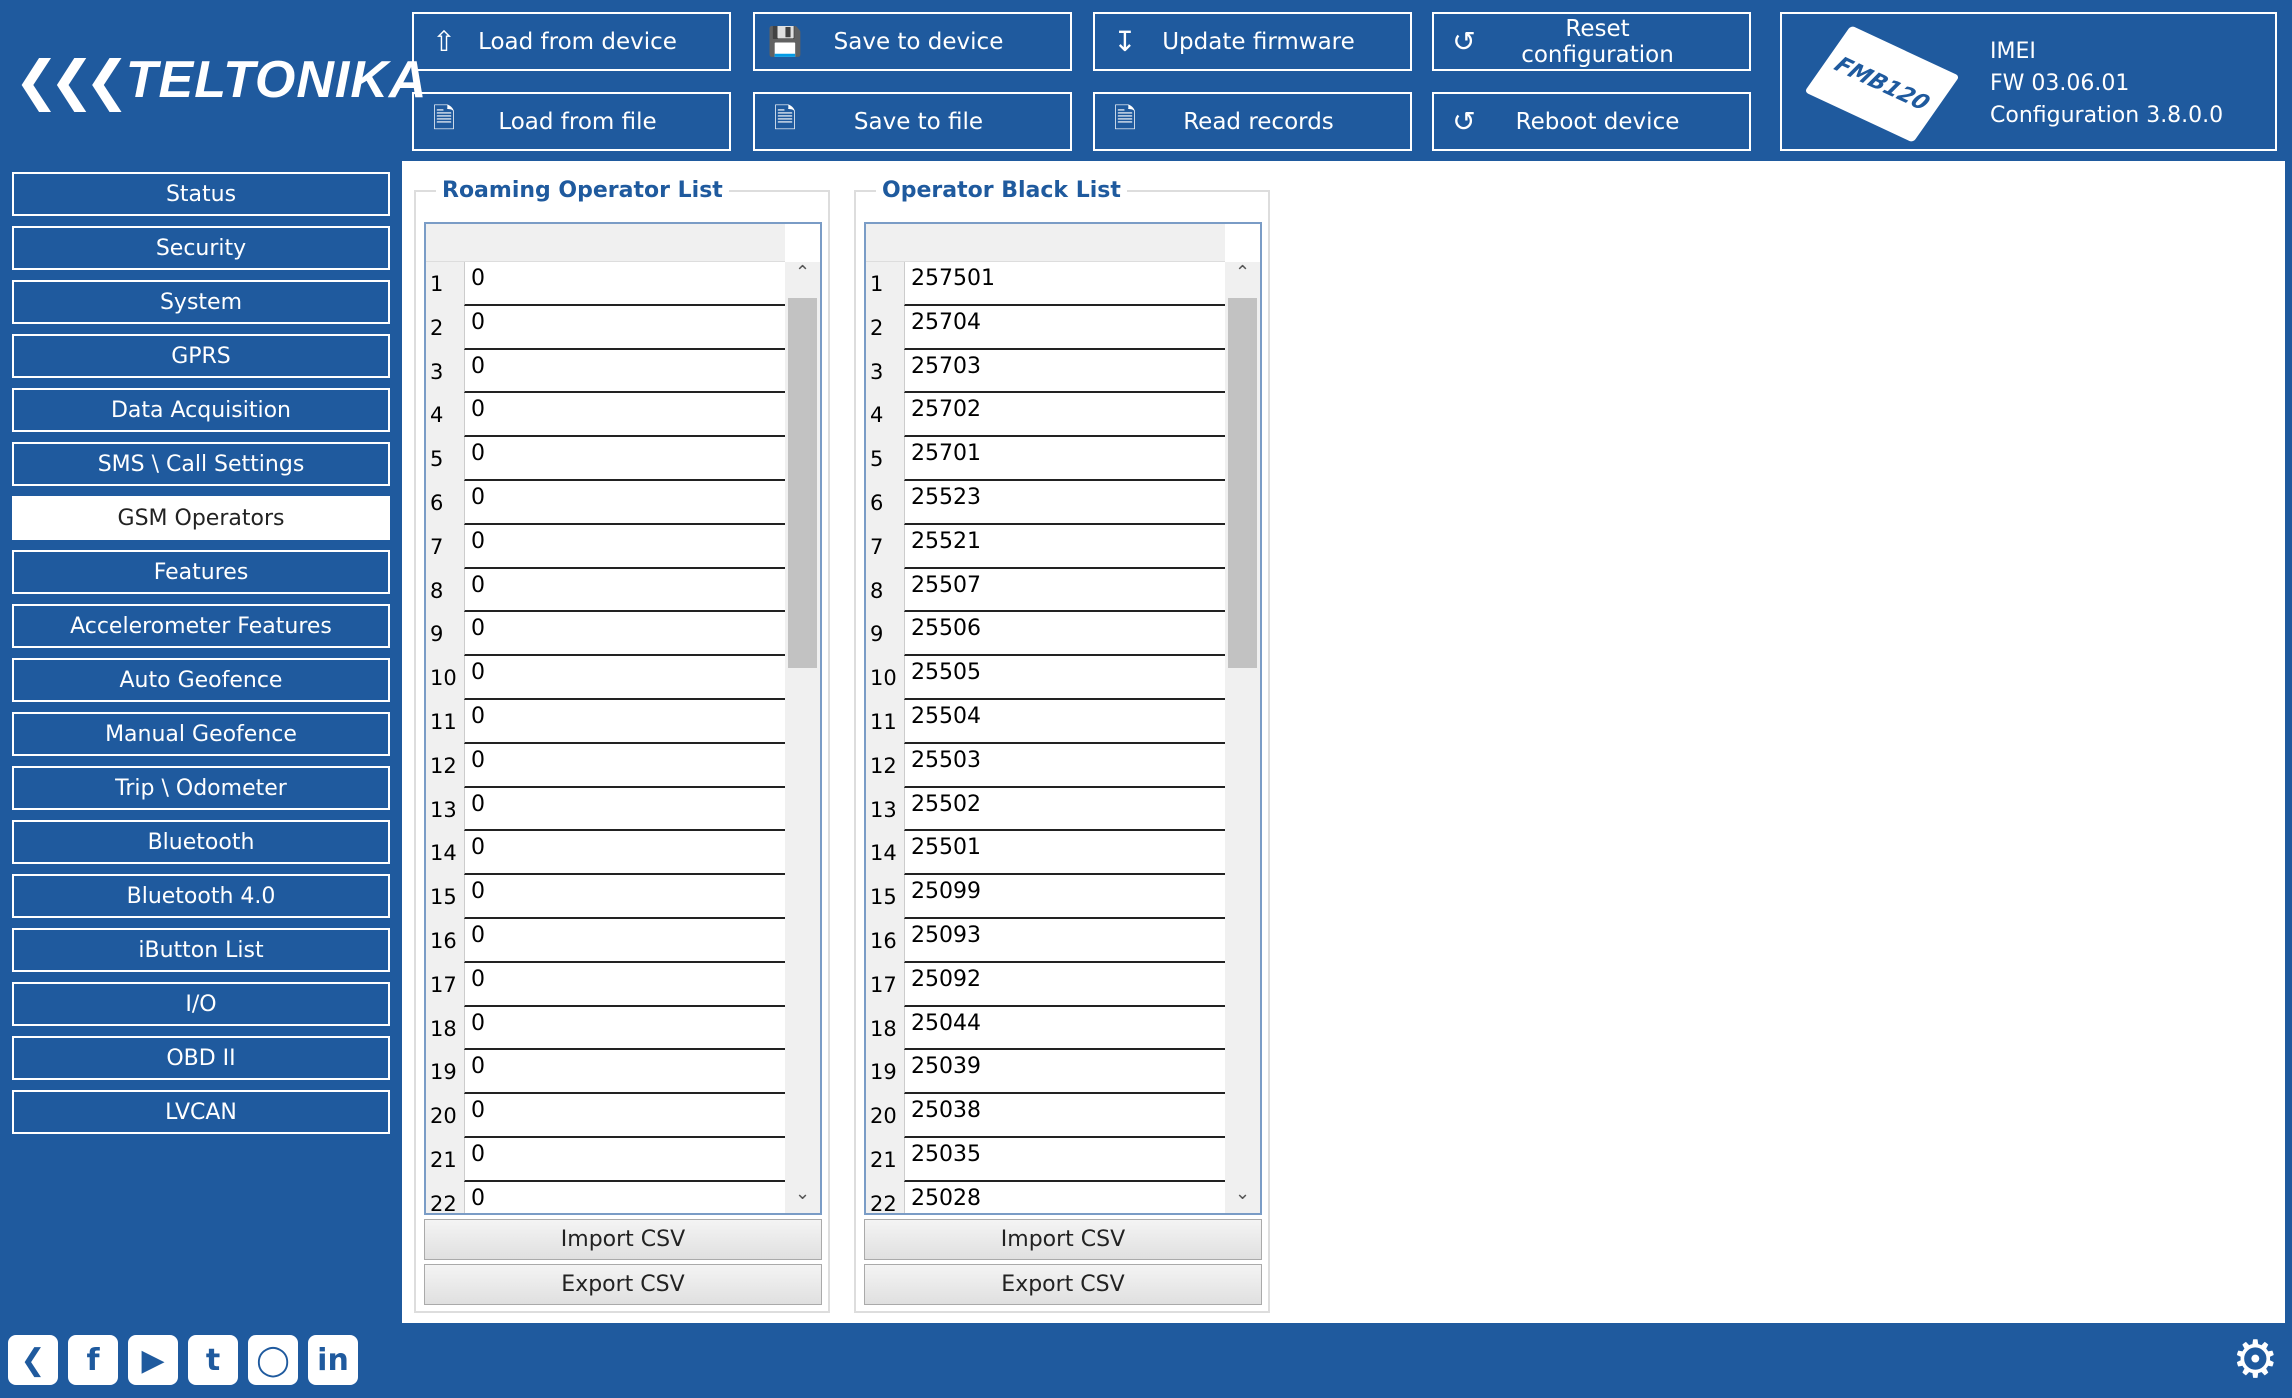  What do you see at coordinates (445, 371) in the screenshot?
I see `row-number: 3` at bounding box center [445, 371].